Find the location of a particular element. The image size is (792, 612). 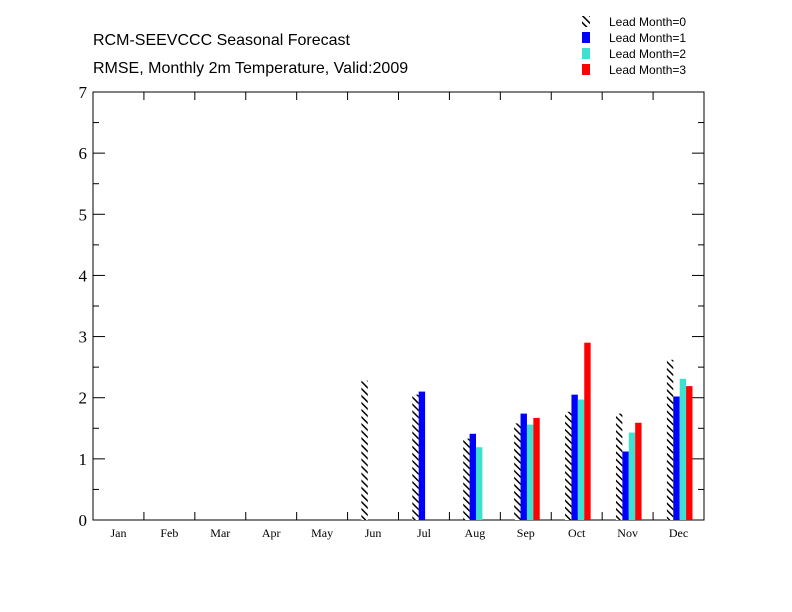

bar-lead-month-2-oct is located at coordinates (581, 459).